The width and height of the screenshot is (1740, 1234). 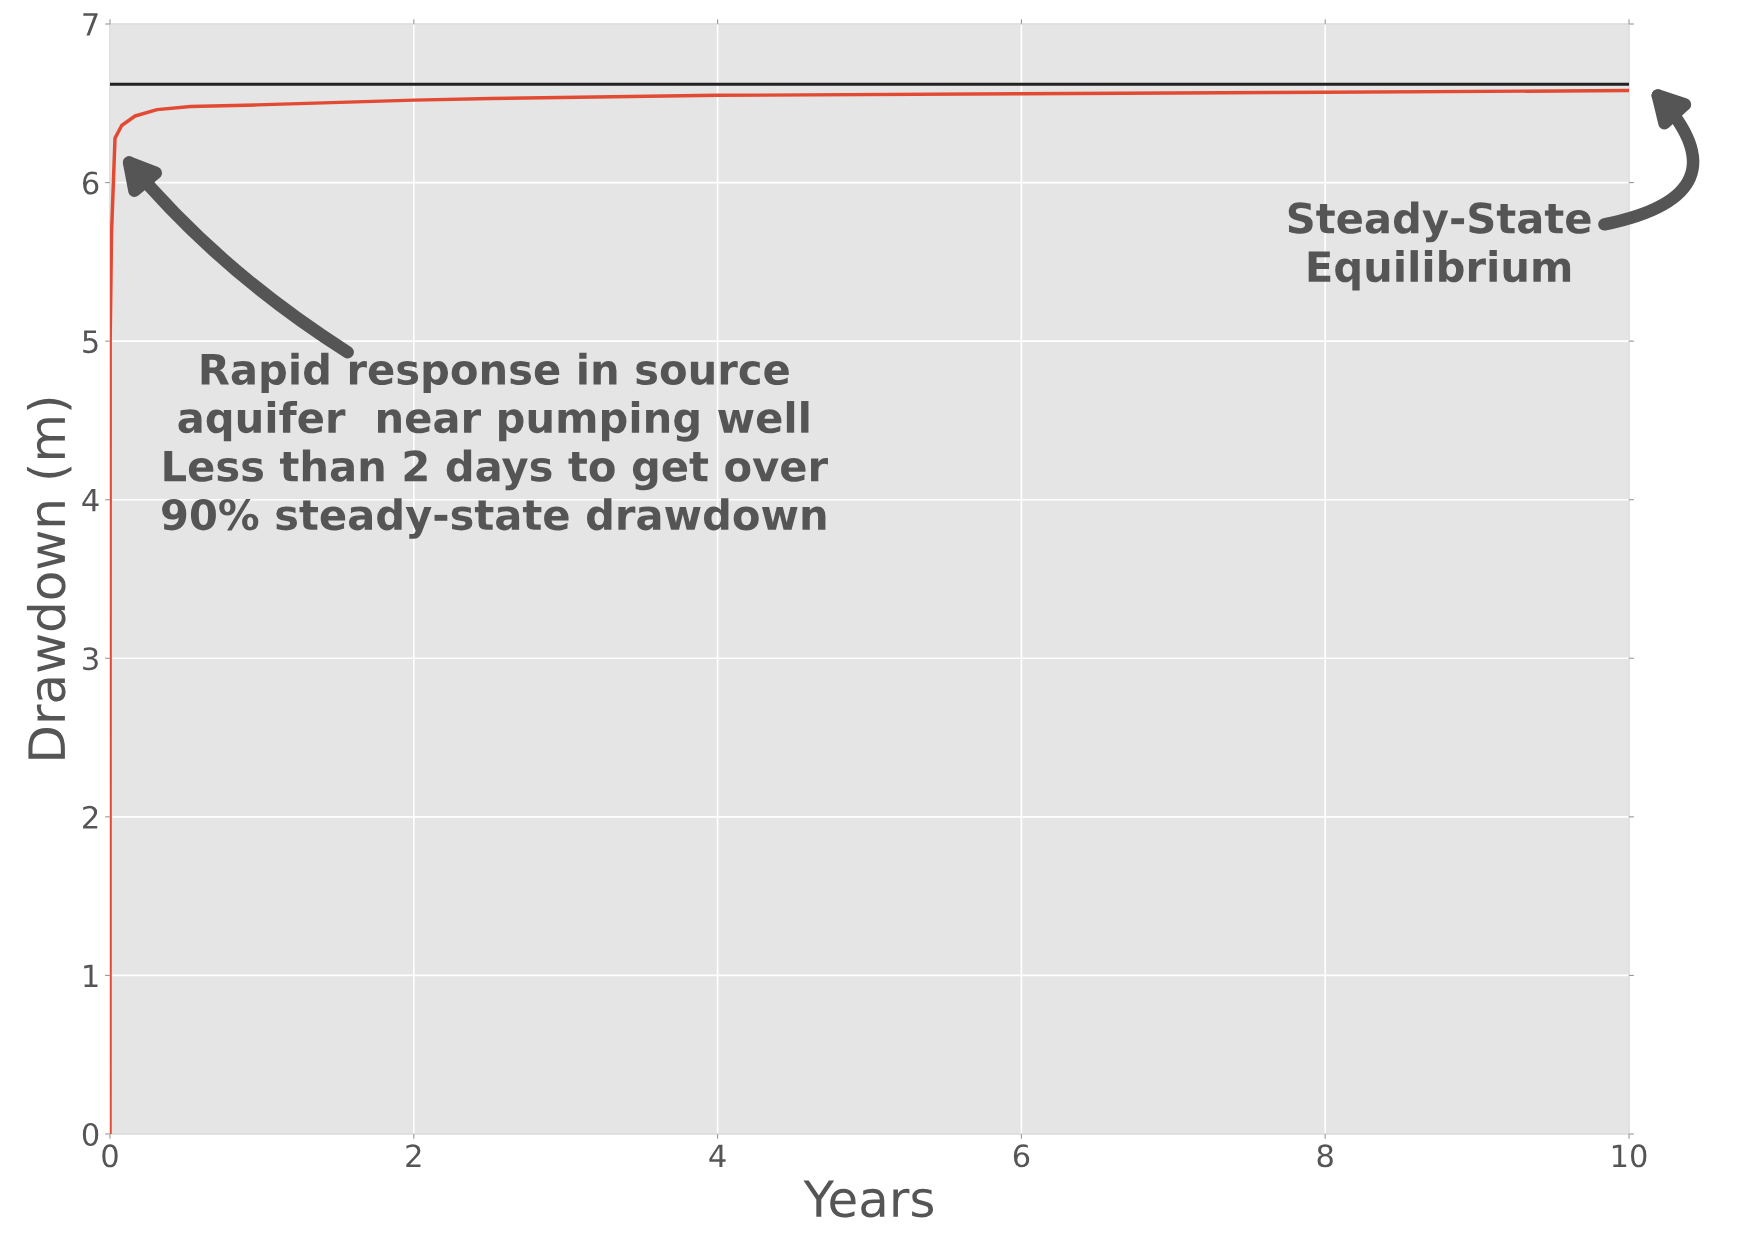 I want to click on x-tick-label: 10, so click(x=1629, y=1156).